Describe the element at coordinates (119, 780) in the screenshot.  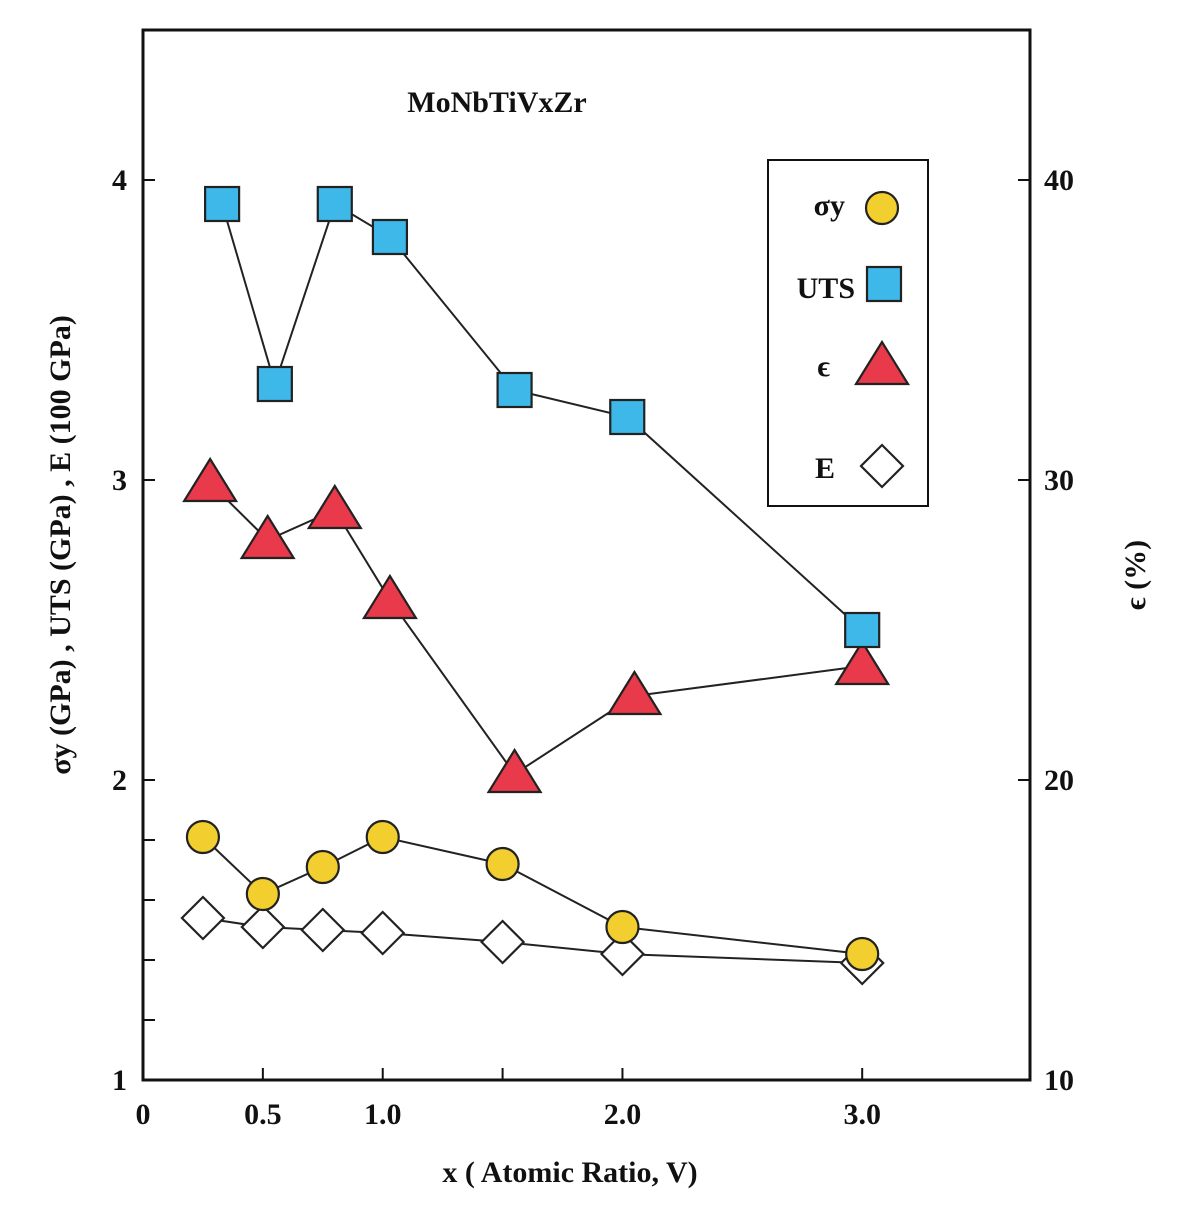
I see `y-left-tick-label: 2` at that location.